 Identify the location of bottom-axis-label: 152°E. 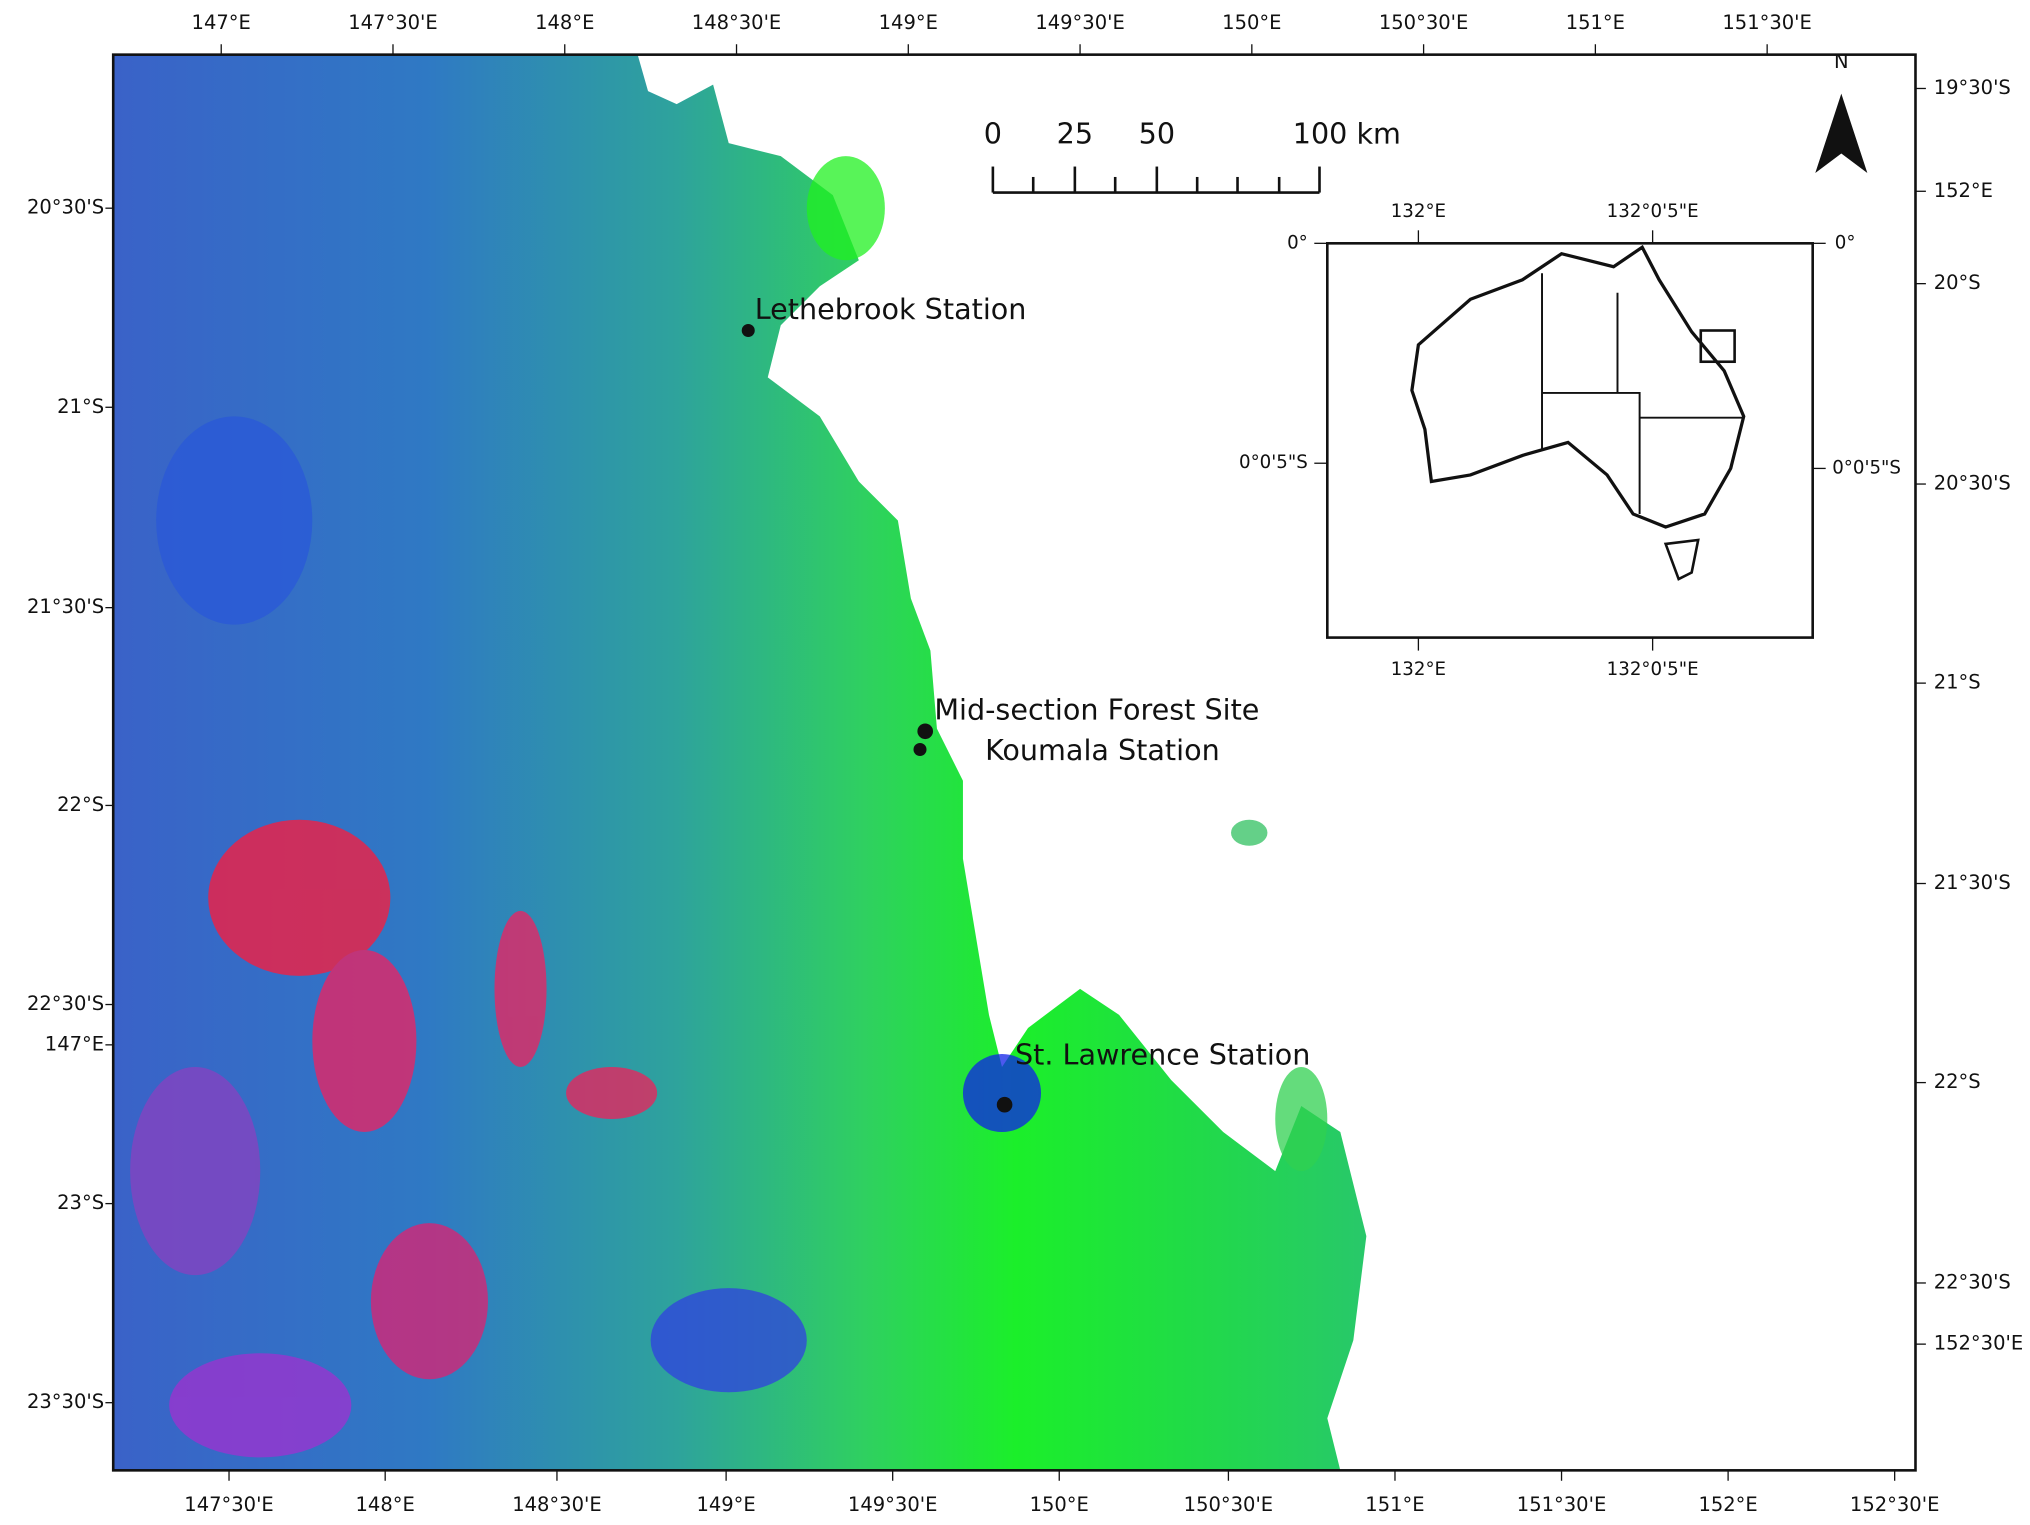
(1727, 1504).